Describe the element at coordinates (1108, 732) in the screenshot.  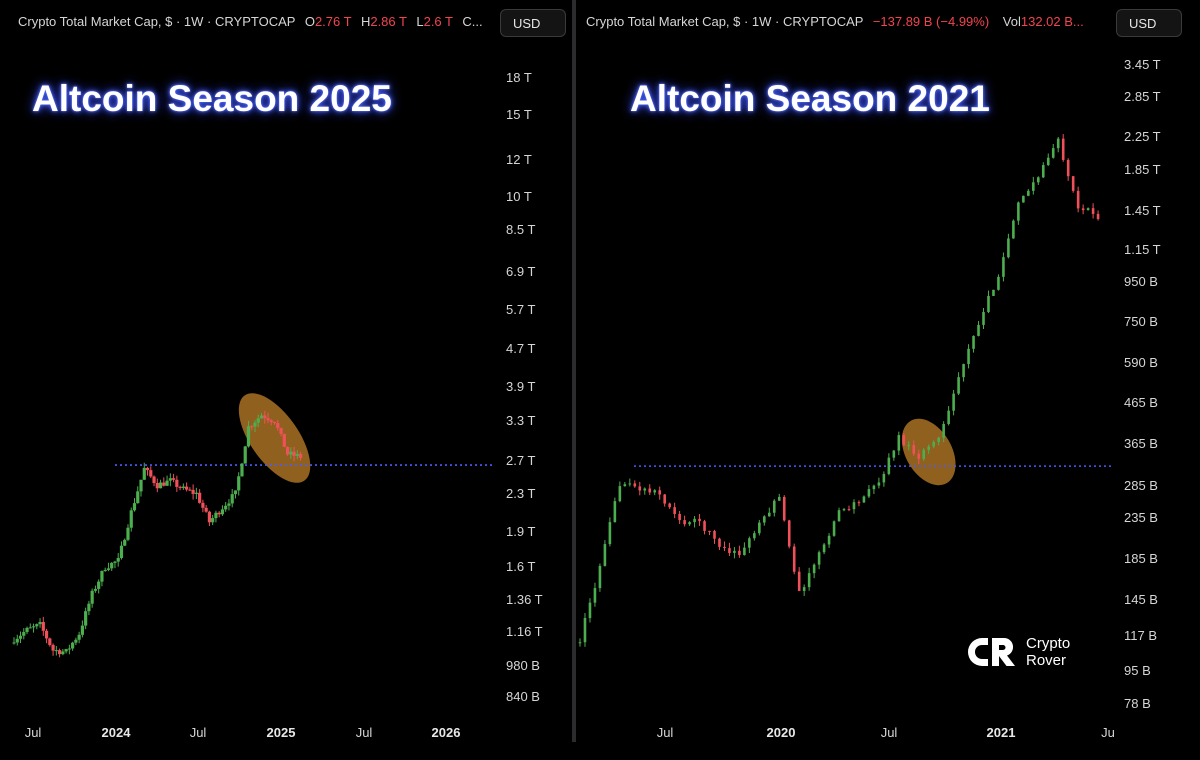
I see `time-tick-label: Ju` at that location.